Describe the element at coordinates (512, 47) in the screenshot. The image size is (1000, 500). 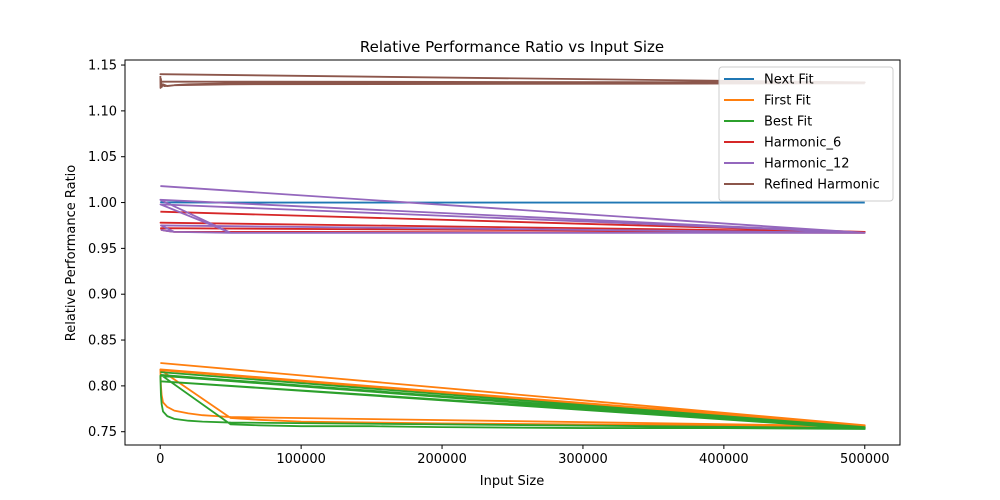
I see `chart-title: Relative Performance Ratio vs Input Size` at that location.